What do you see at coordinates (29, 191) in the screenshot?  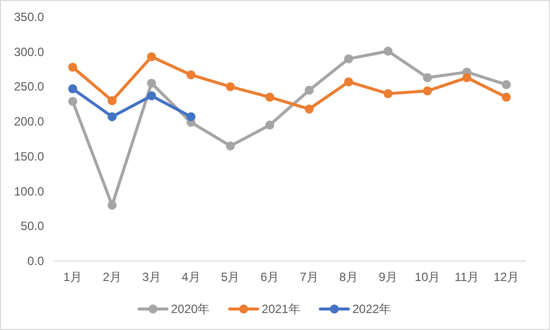 I see `y-tick-label: 100.0` at bounding box center [29, 191].